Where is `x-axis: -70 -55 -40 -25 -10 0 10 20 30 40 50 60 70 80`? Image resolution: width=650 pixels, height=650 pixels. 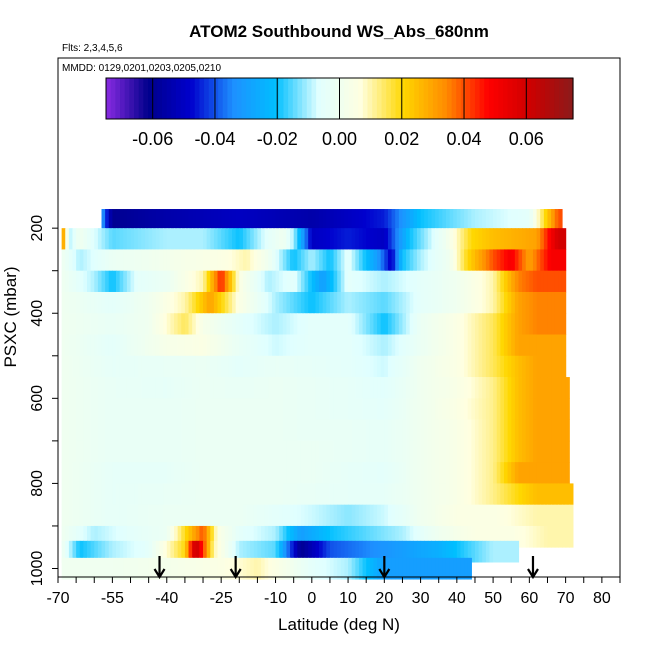 x-axis: -70 -55 -40 -25 -10 0 10 20 30 40 50 60 70 80 is located at coordinates (333, 592).